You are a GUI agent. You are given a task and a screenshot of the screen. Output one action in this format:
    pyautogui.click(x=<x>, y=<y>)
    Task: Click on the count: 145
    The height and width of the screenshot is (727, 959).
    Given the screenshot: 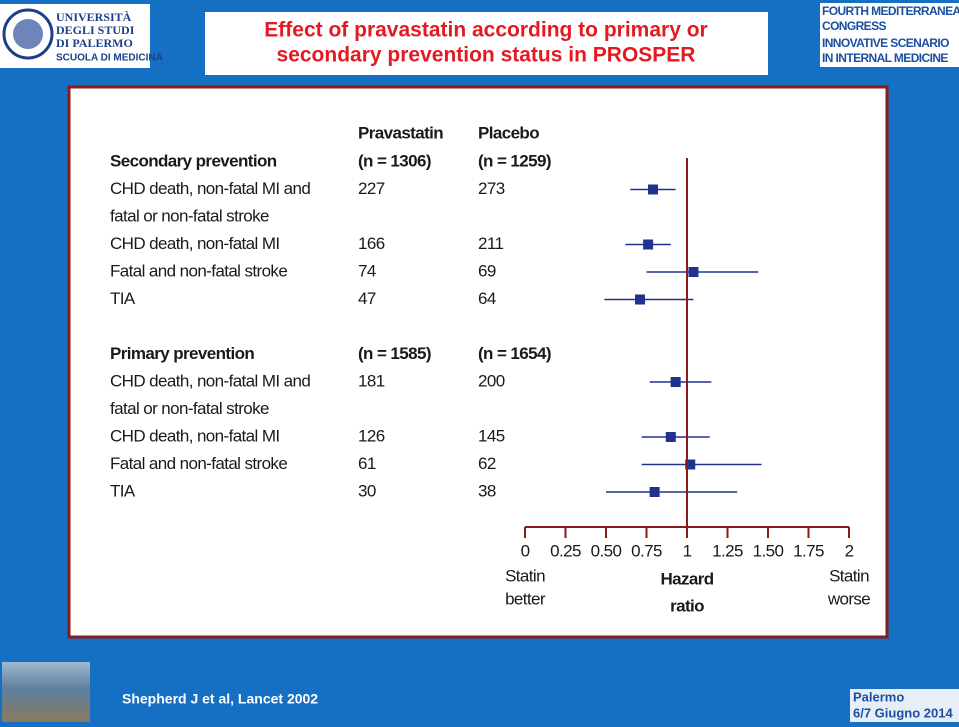 What is the action you would take?
    pyautogui.click(x=491, y=435)
    